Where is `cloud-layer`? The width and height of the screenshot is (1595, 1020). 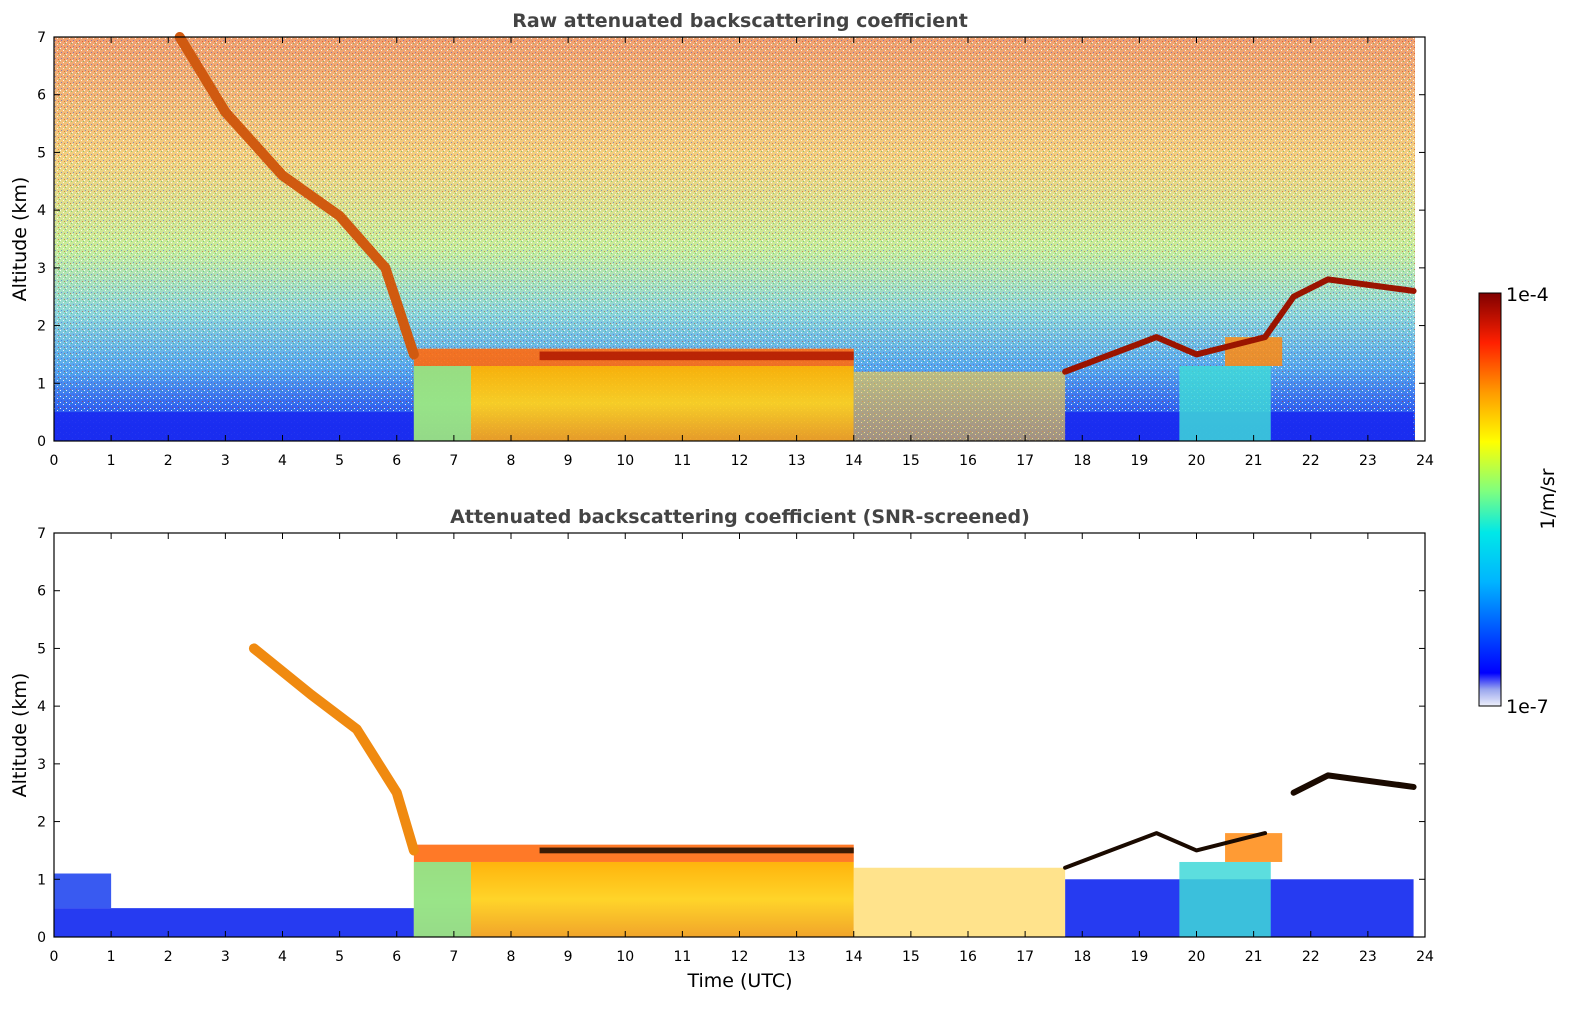
cloud-layer is located at coordinates (633, 853).